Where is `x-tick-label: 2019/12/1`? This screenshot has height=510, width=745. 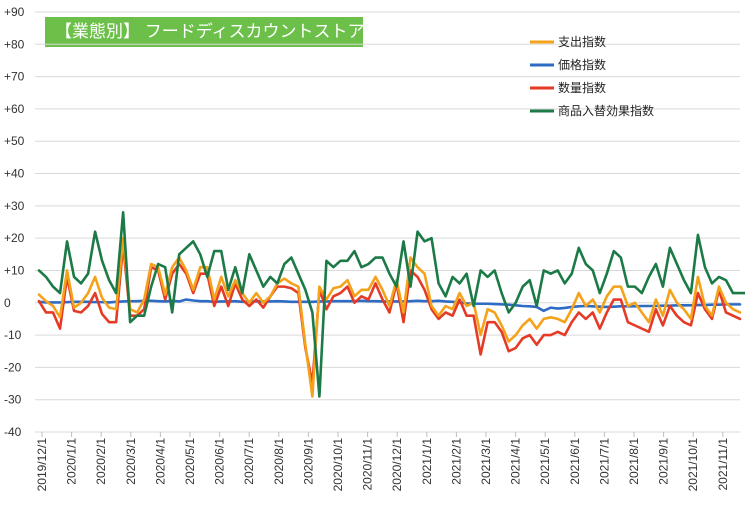 x-tick-label: 2019/12/1 is located at coordinates (42, 465).